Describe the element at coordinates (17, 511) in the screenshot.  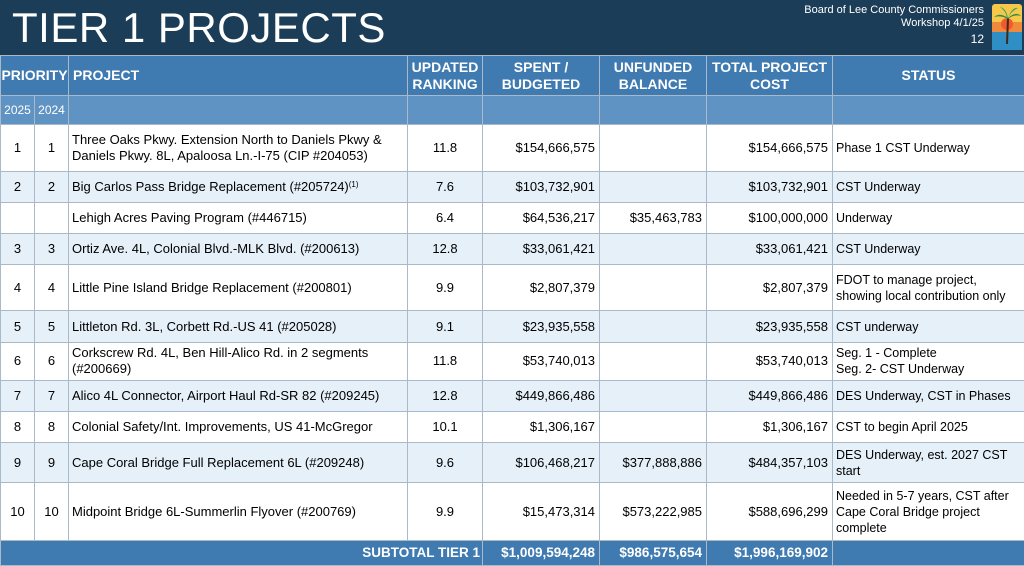
I see `priority-2025-cell: 10` at that location.